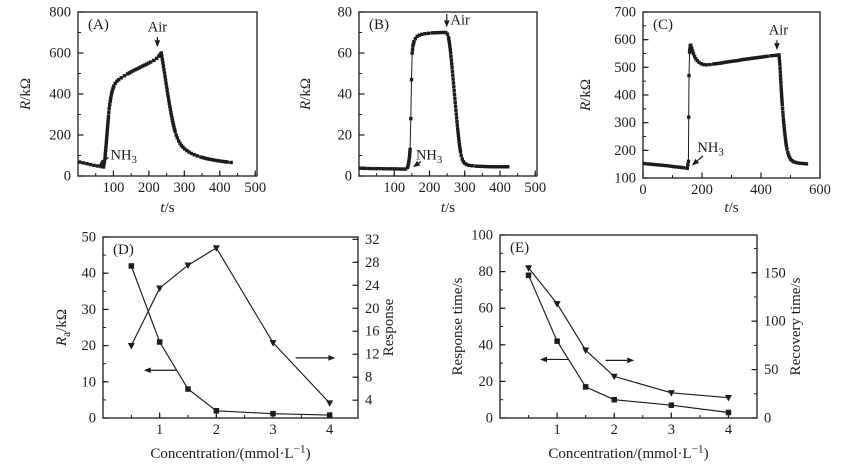 This screenshot has width=843, height=473. What do you see at coordinates (379, 25) in the screenshot?
I see `svg-text: (B)` at bounding box center [379, 25].